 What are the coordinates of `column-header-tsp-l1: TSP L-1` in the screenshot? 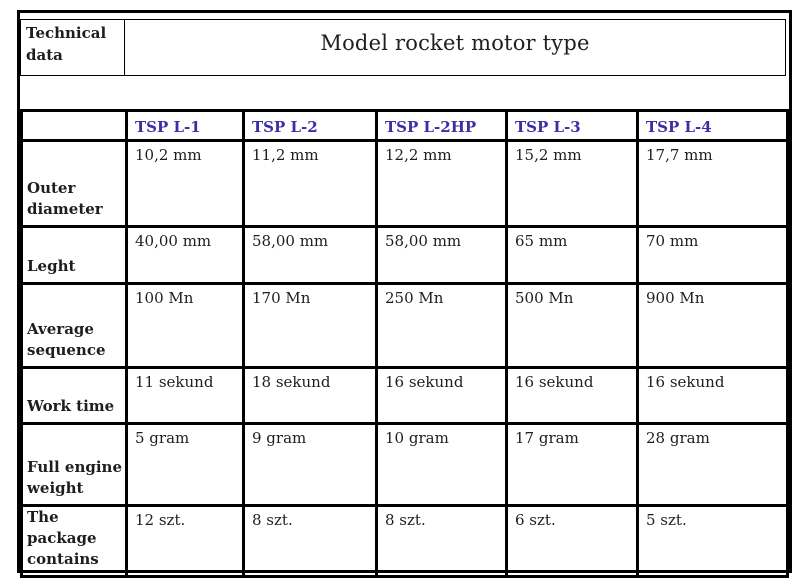 It's located at (185, 125).